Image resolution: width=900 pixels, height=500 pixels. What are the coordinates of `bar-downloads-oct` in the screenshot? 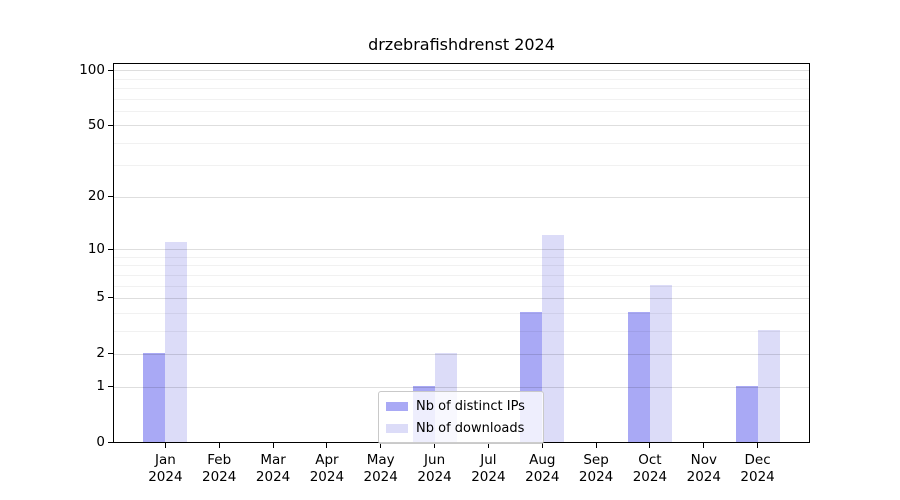 It's located at (660, 363).